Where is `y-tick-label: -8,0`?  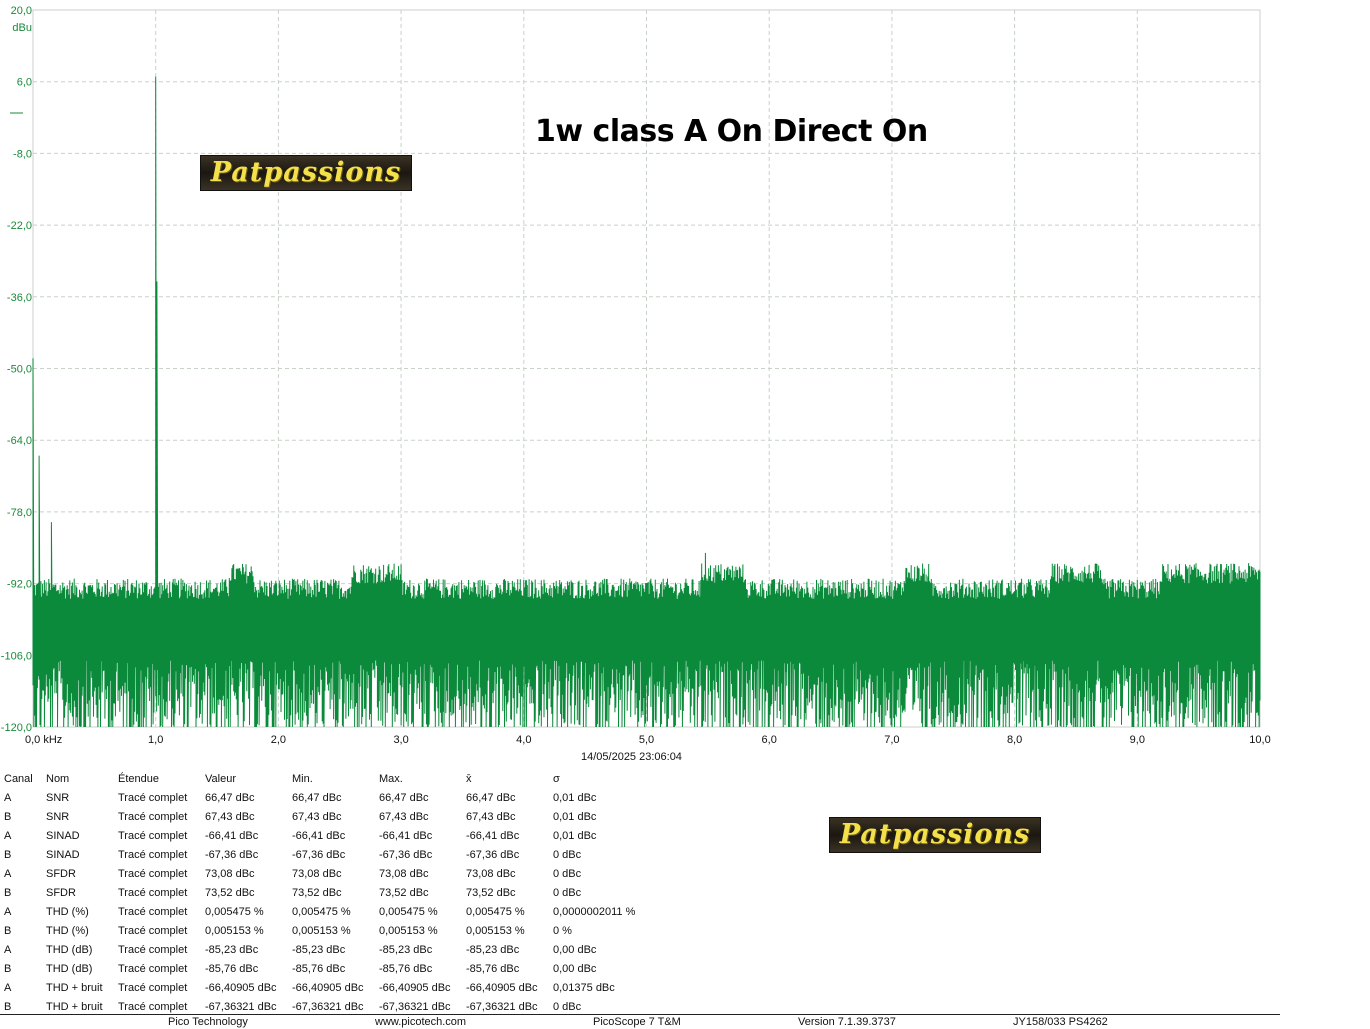 y-tick-label: -8,0 is located at coordinates (22, 154).